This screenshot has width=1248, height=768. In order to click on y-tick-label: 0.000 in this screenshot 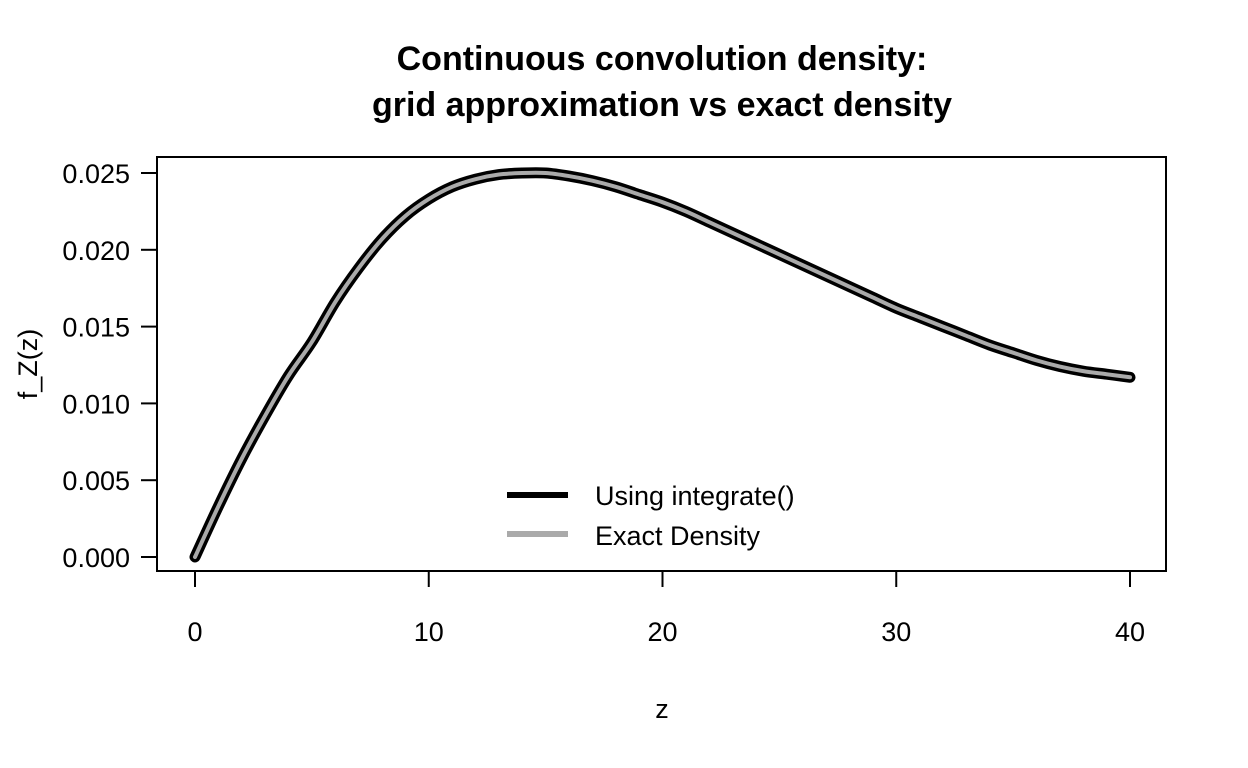, I will do `click(96, 558)`.